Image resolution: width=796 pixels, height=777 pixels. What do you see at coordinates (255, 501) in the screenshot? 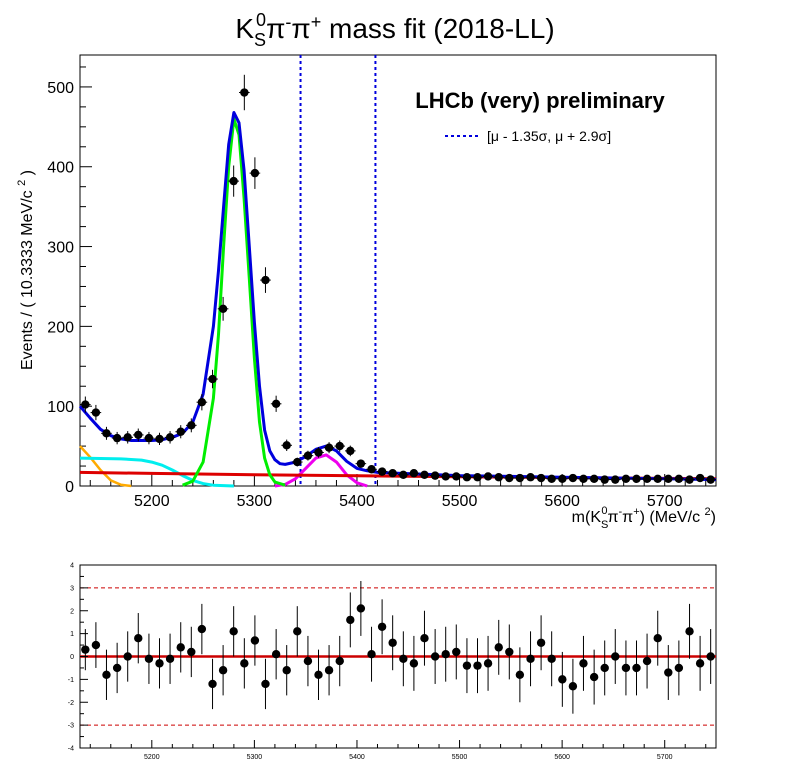
I see `x-tick-label: 5300` at bounding box center [255, 501].